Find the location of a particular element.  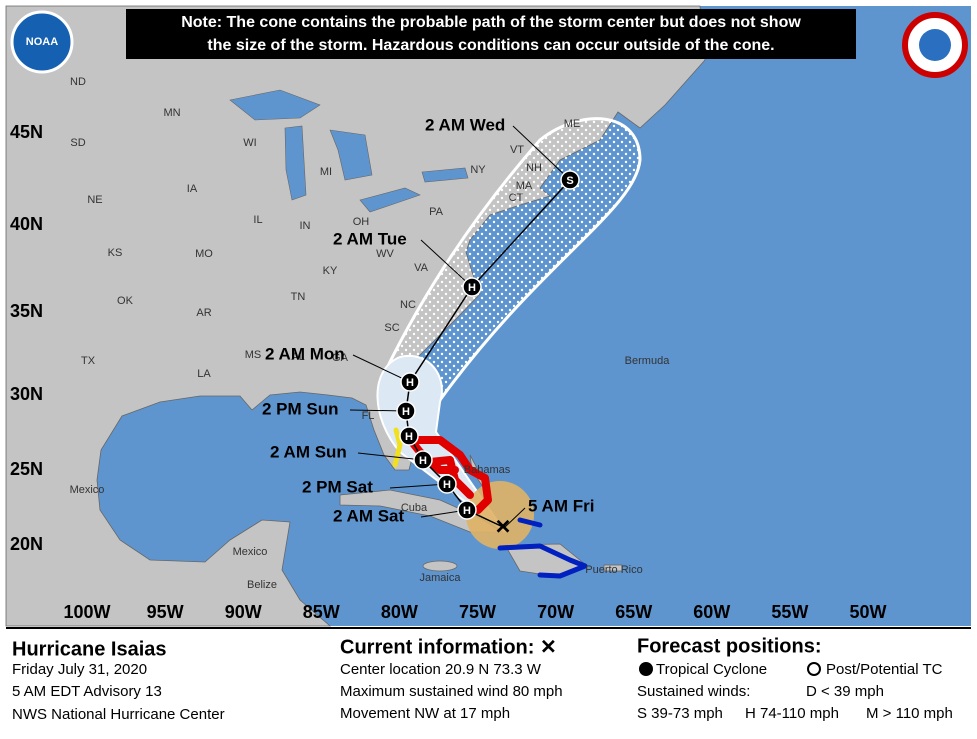

place-label: ND is located at coordinates (78, 82).